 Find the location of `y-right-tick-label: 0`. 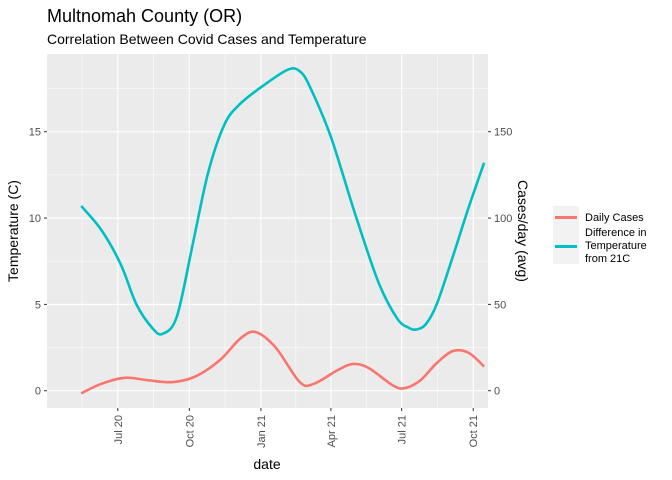

y-right-tick-label: 0 is located at coordinates (497, 392).